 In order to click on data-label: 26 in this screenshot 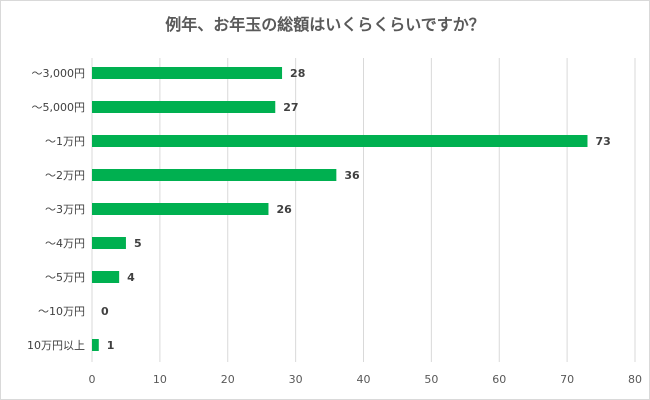, I will do `click(284, 209)`.